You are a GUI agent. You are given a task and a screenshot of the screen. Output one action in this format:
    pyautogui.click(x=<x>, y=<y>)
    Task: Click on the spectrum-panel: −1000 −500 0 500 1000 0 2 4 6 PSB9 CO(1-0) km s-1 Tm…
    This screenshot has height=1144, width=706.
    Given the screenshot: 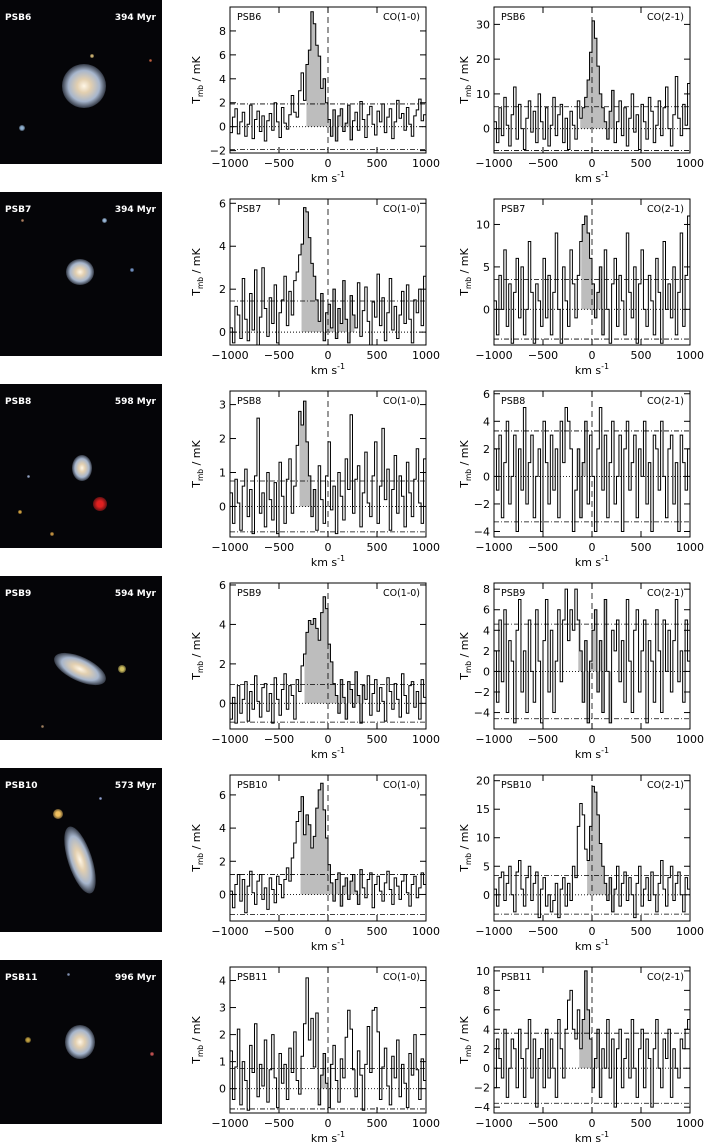 What is the action you would take?
    pyautogui.click(x=315, y=670)
    